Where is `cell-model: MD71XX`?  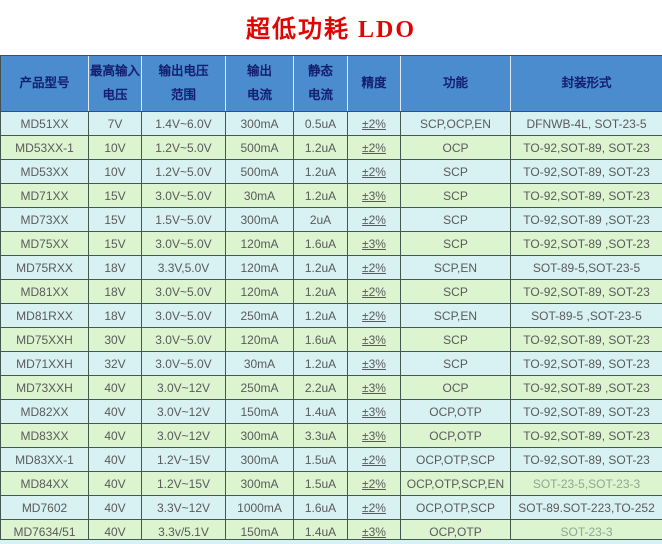 cell-model: MD71XX is located at coordinates (45, 196).